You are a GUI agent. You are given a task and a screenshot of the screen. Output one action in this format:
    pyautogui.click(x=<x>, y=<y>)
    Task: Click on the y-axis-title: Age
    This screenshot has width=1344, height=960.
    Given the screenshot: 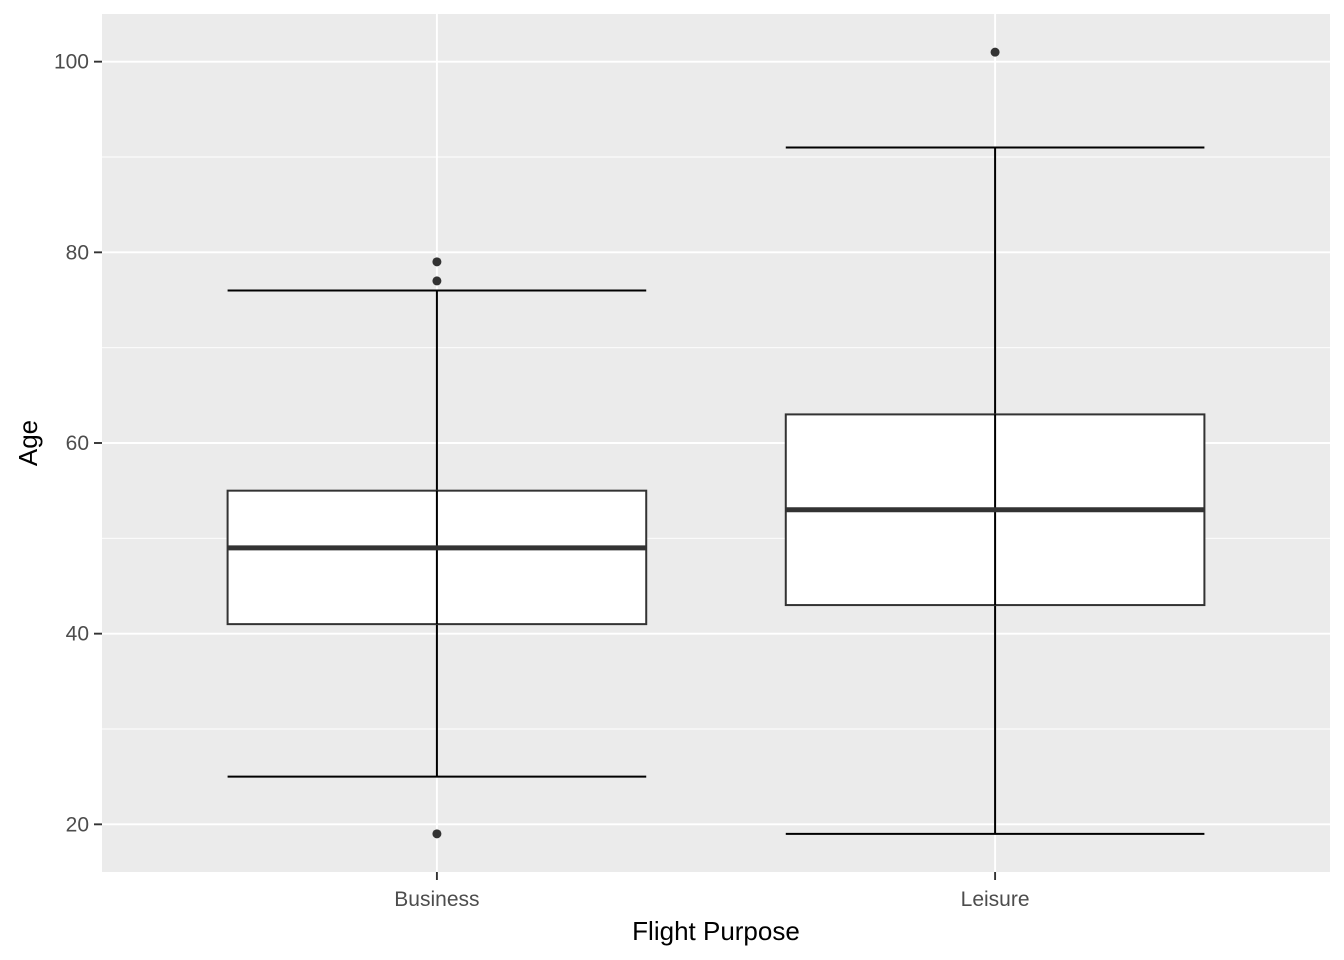 What is the action you would take?
    pyautogui.click(x=28, y=443)
    